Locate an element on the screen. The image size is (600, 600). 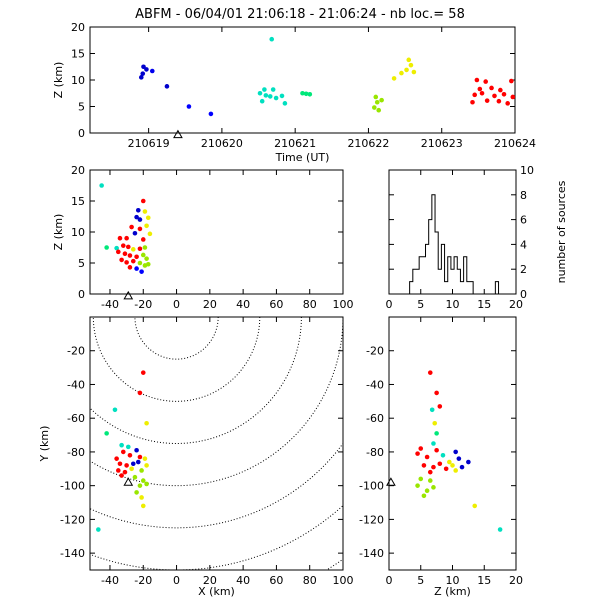
x-tick-label: 20 is located at coordinates (210, 304).